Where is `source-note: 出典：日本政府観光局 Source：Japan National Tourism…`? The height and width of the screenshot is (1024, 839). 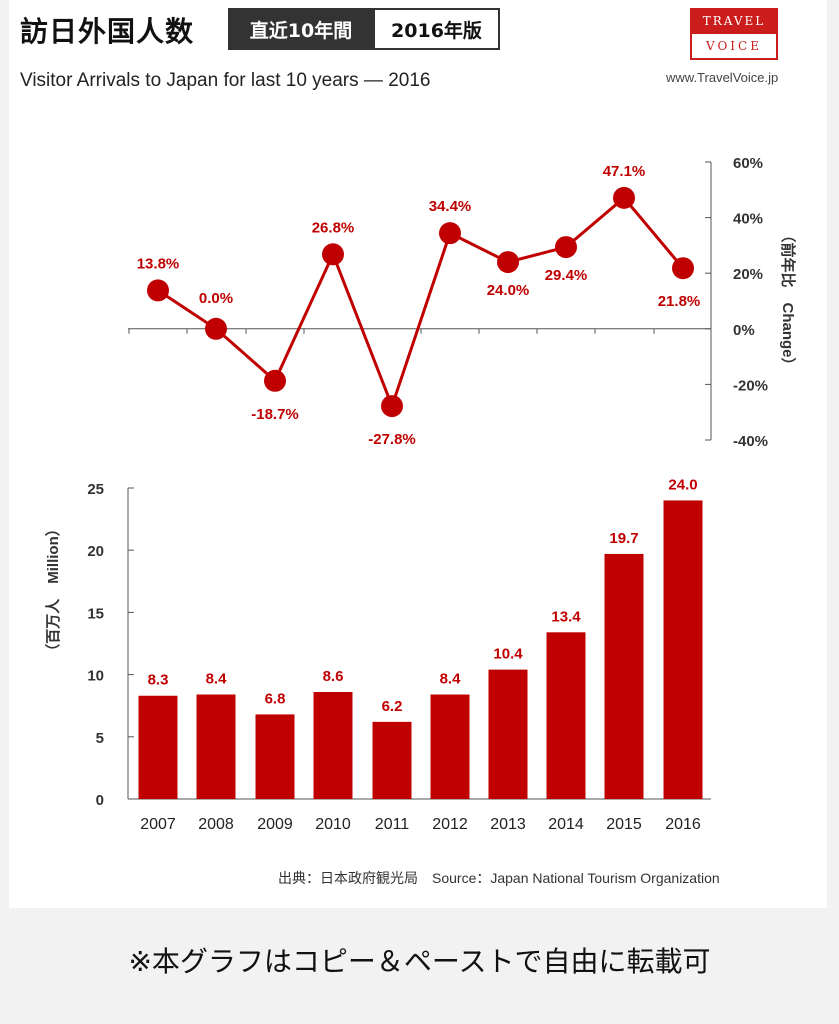 source-note: 出典：日本政府観光局 Source：Japan National Tourism… is located at coordinates (499, 878).